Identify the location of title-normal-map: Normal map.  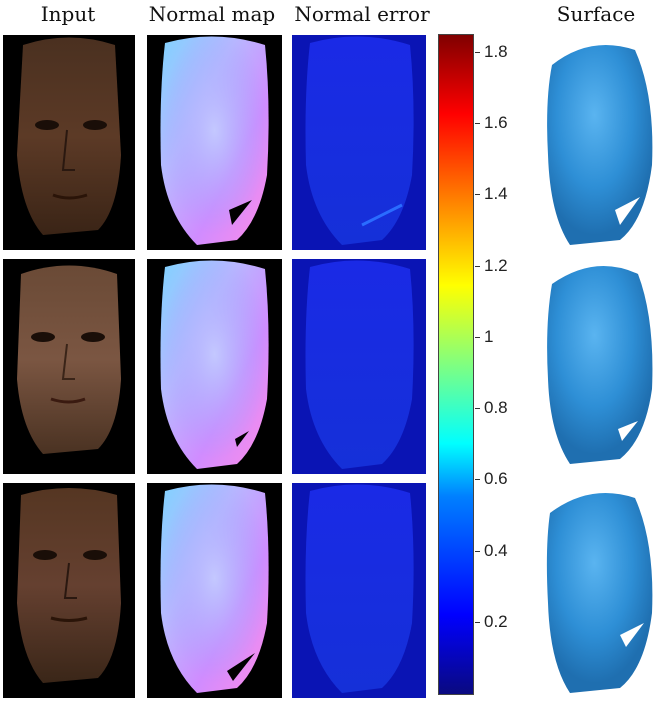
(212, 14).